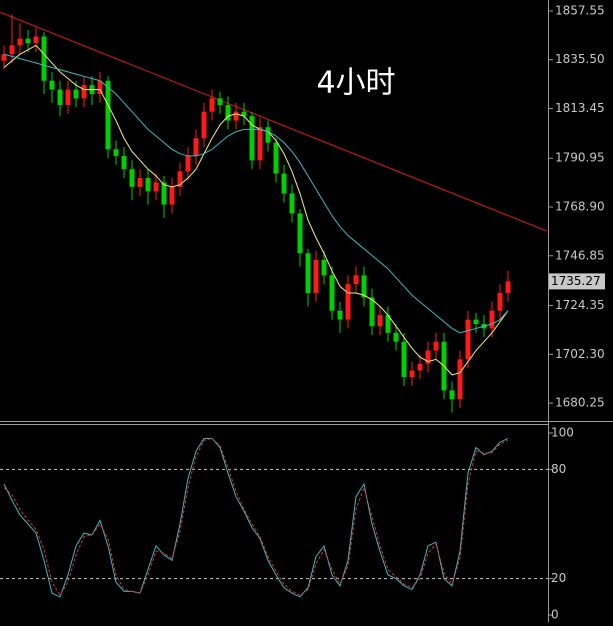 This screenshot has width=613, height=626. I want to click on y-tick-label: 1746.85, so click(580, 255).